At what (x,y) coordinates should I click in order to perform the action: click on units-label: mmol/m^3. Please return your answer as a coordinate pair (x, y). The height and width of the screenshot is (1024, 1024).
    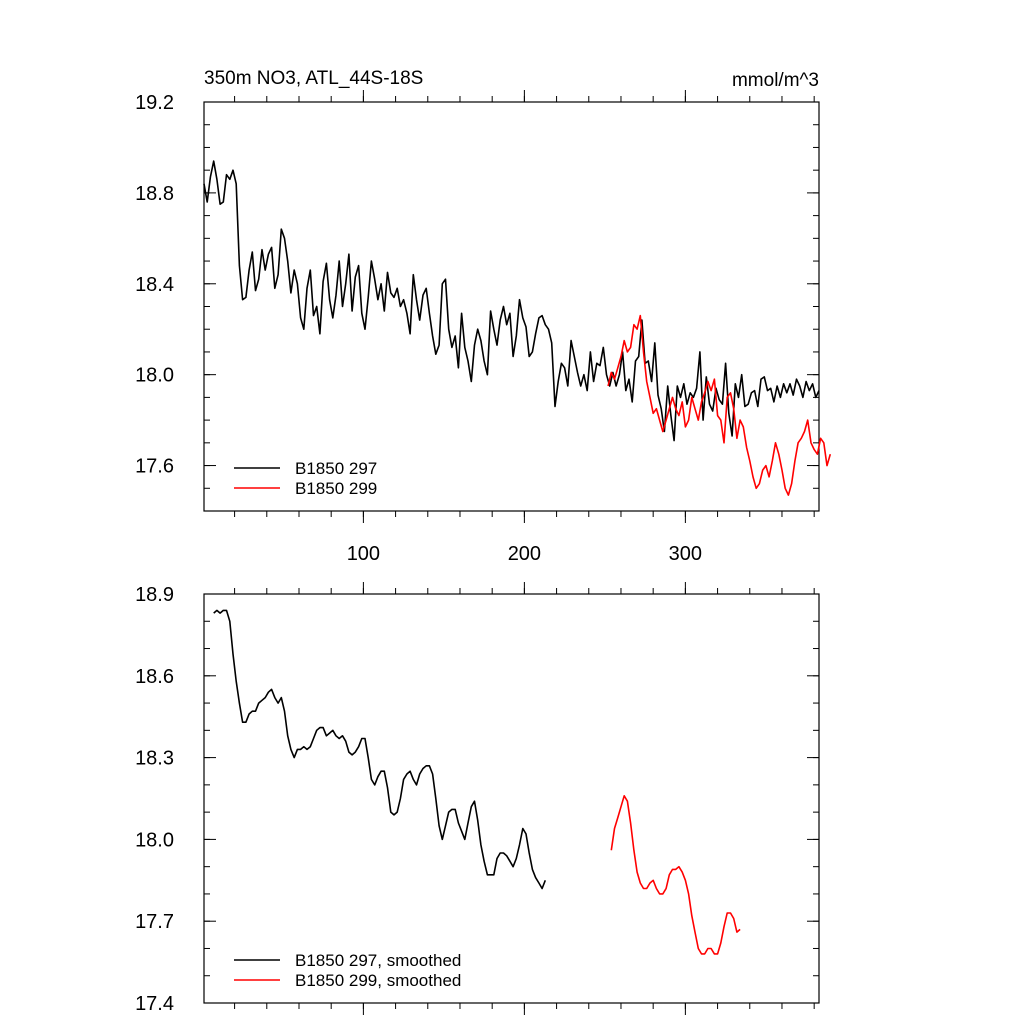
    Looking at the image, I should click on (775, 80).